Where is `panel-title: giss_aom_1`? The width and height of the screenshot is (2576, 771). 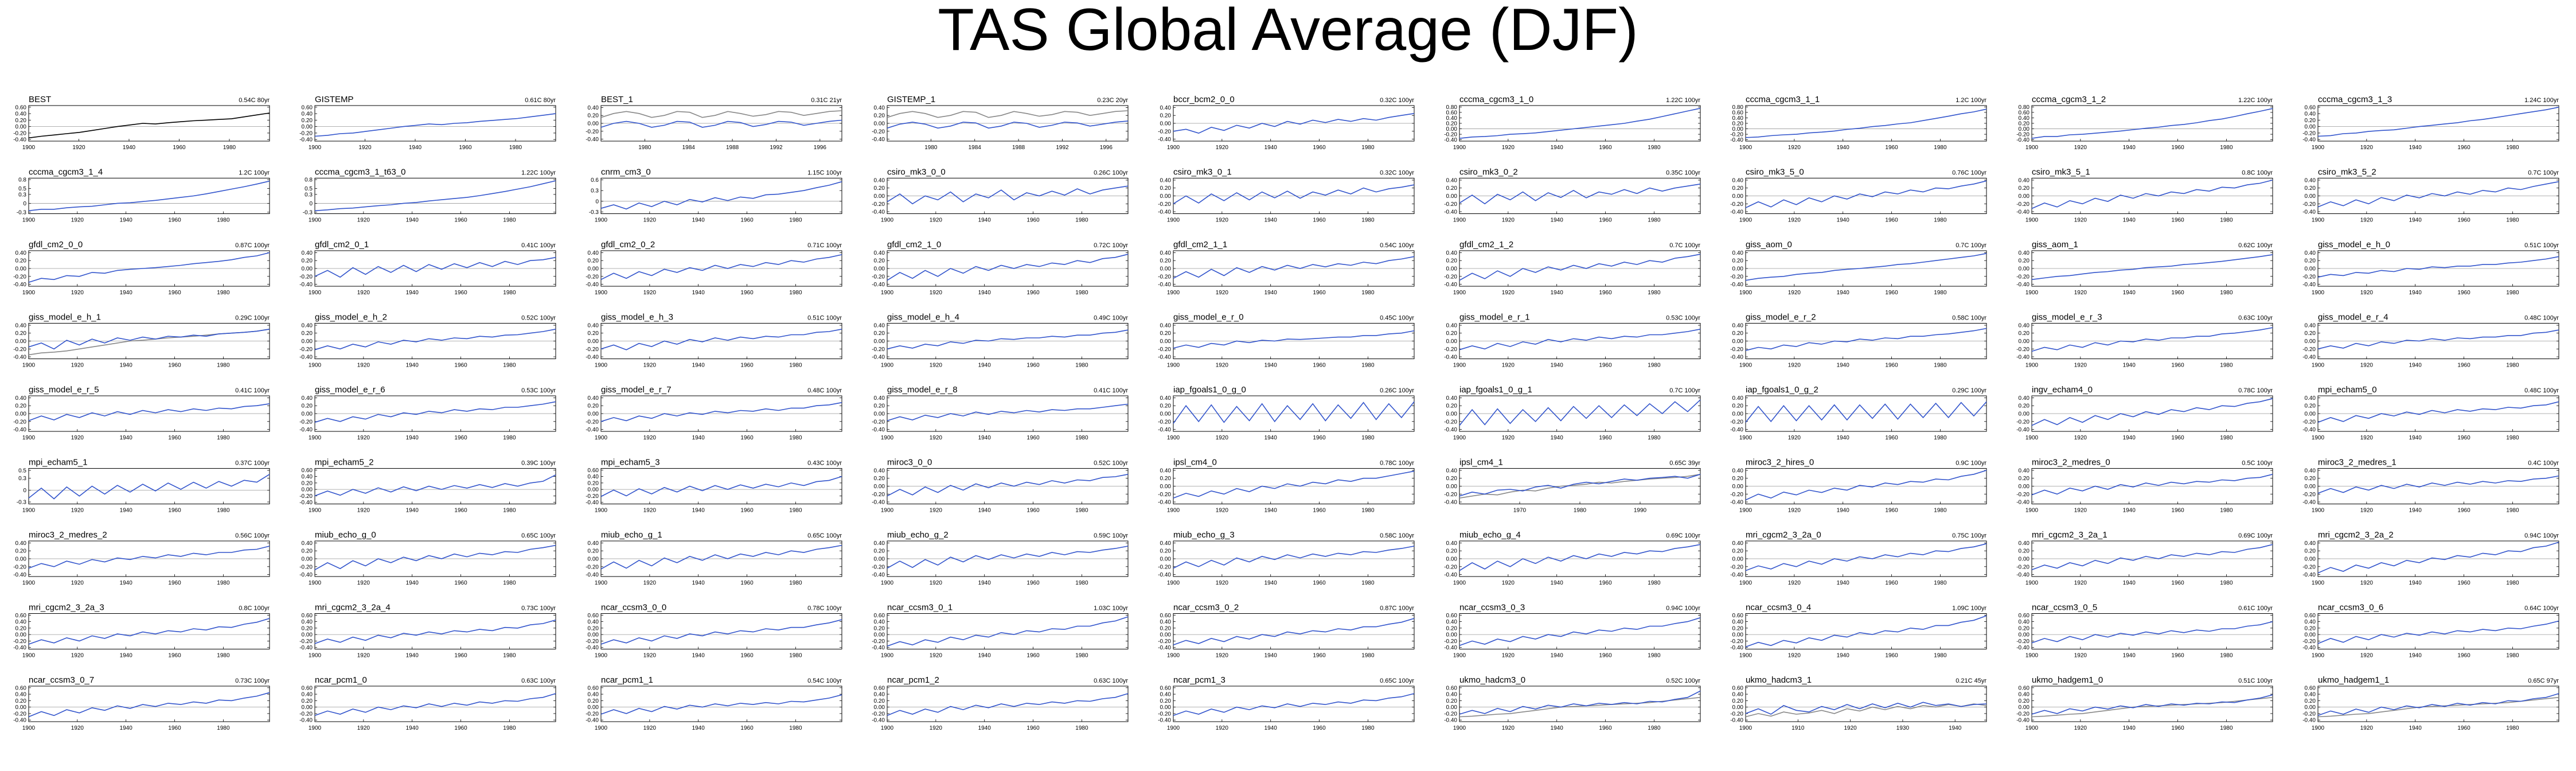
panel-title: giss_aom_1 is located at coordinates (2055, 245).